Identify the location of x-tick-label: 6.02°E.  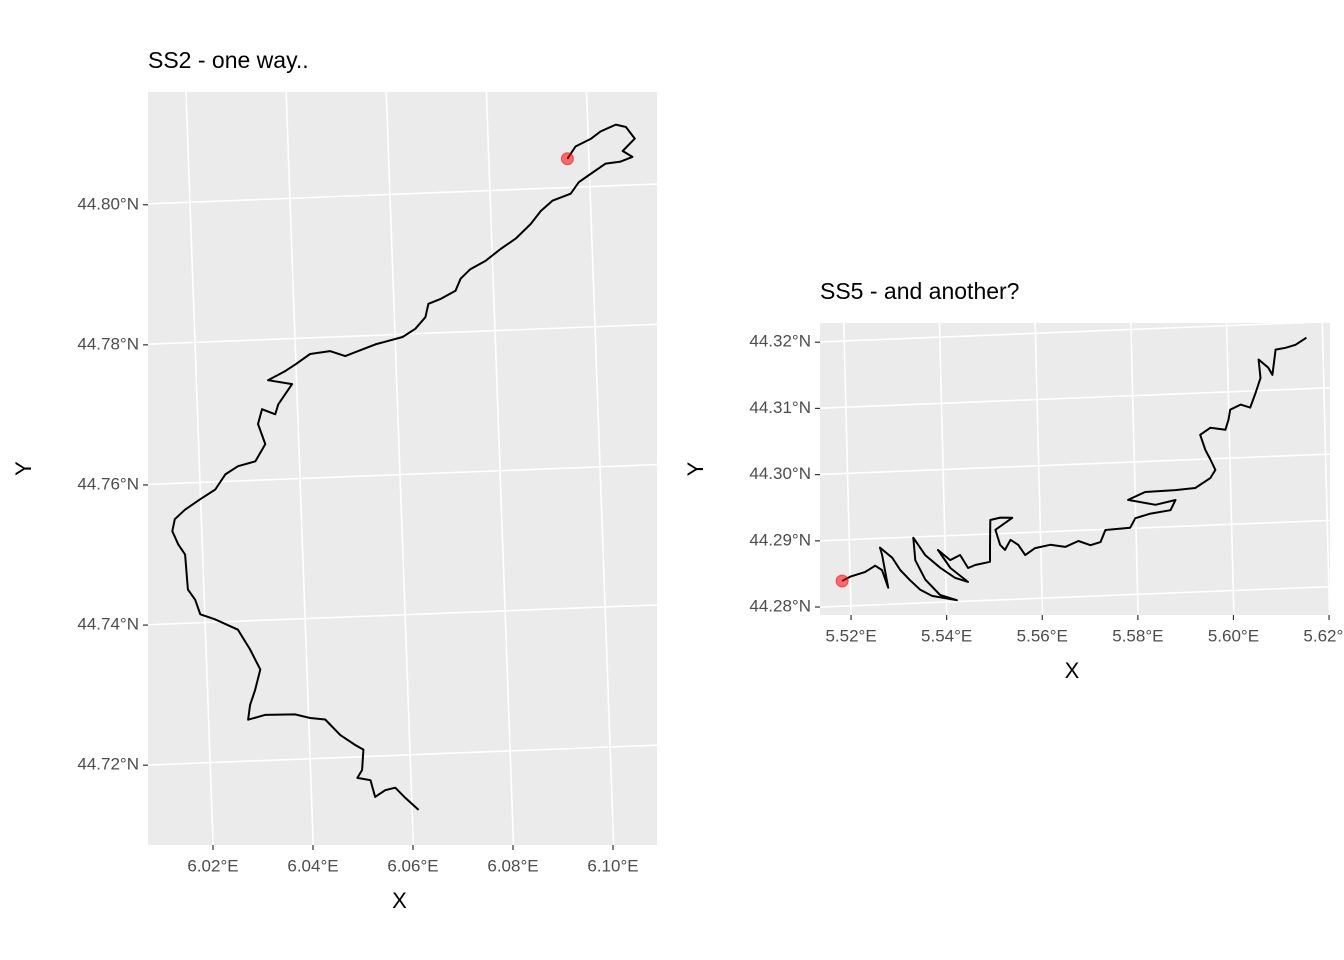
(212, 865).